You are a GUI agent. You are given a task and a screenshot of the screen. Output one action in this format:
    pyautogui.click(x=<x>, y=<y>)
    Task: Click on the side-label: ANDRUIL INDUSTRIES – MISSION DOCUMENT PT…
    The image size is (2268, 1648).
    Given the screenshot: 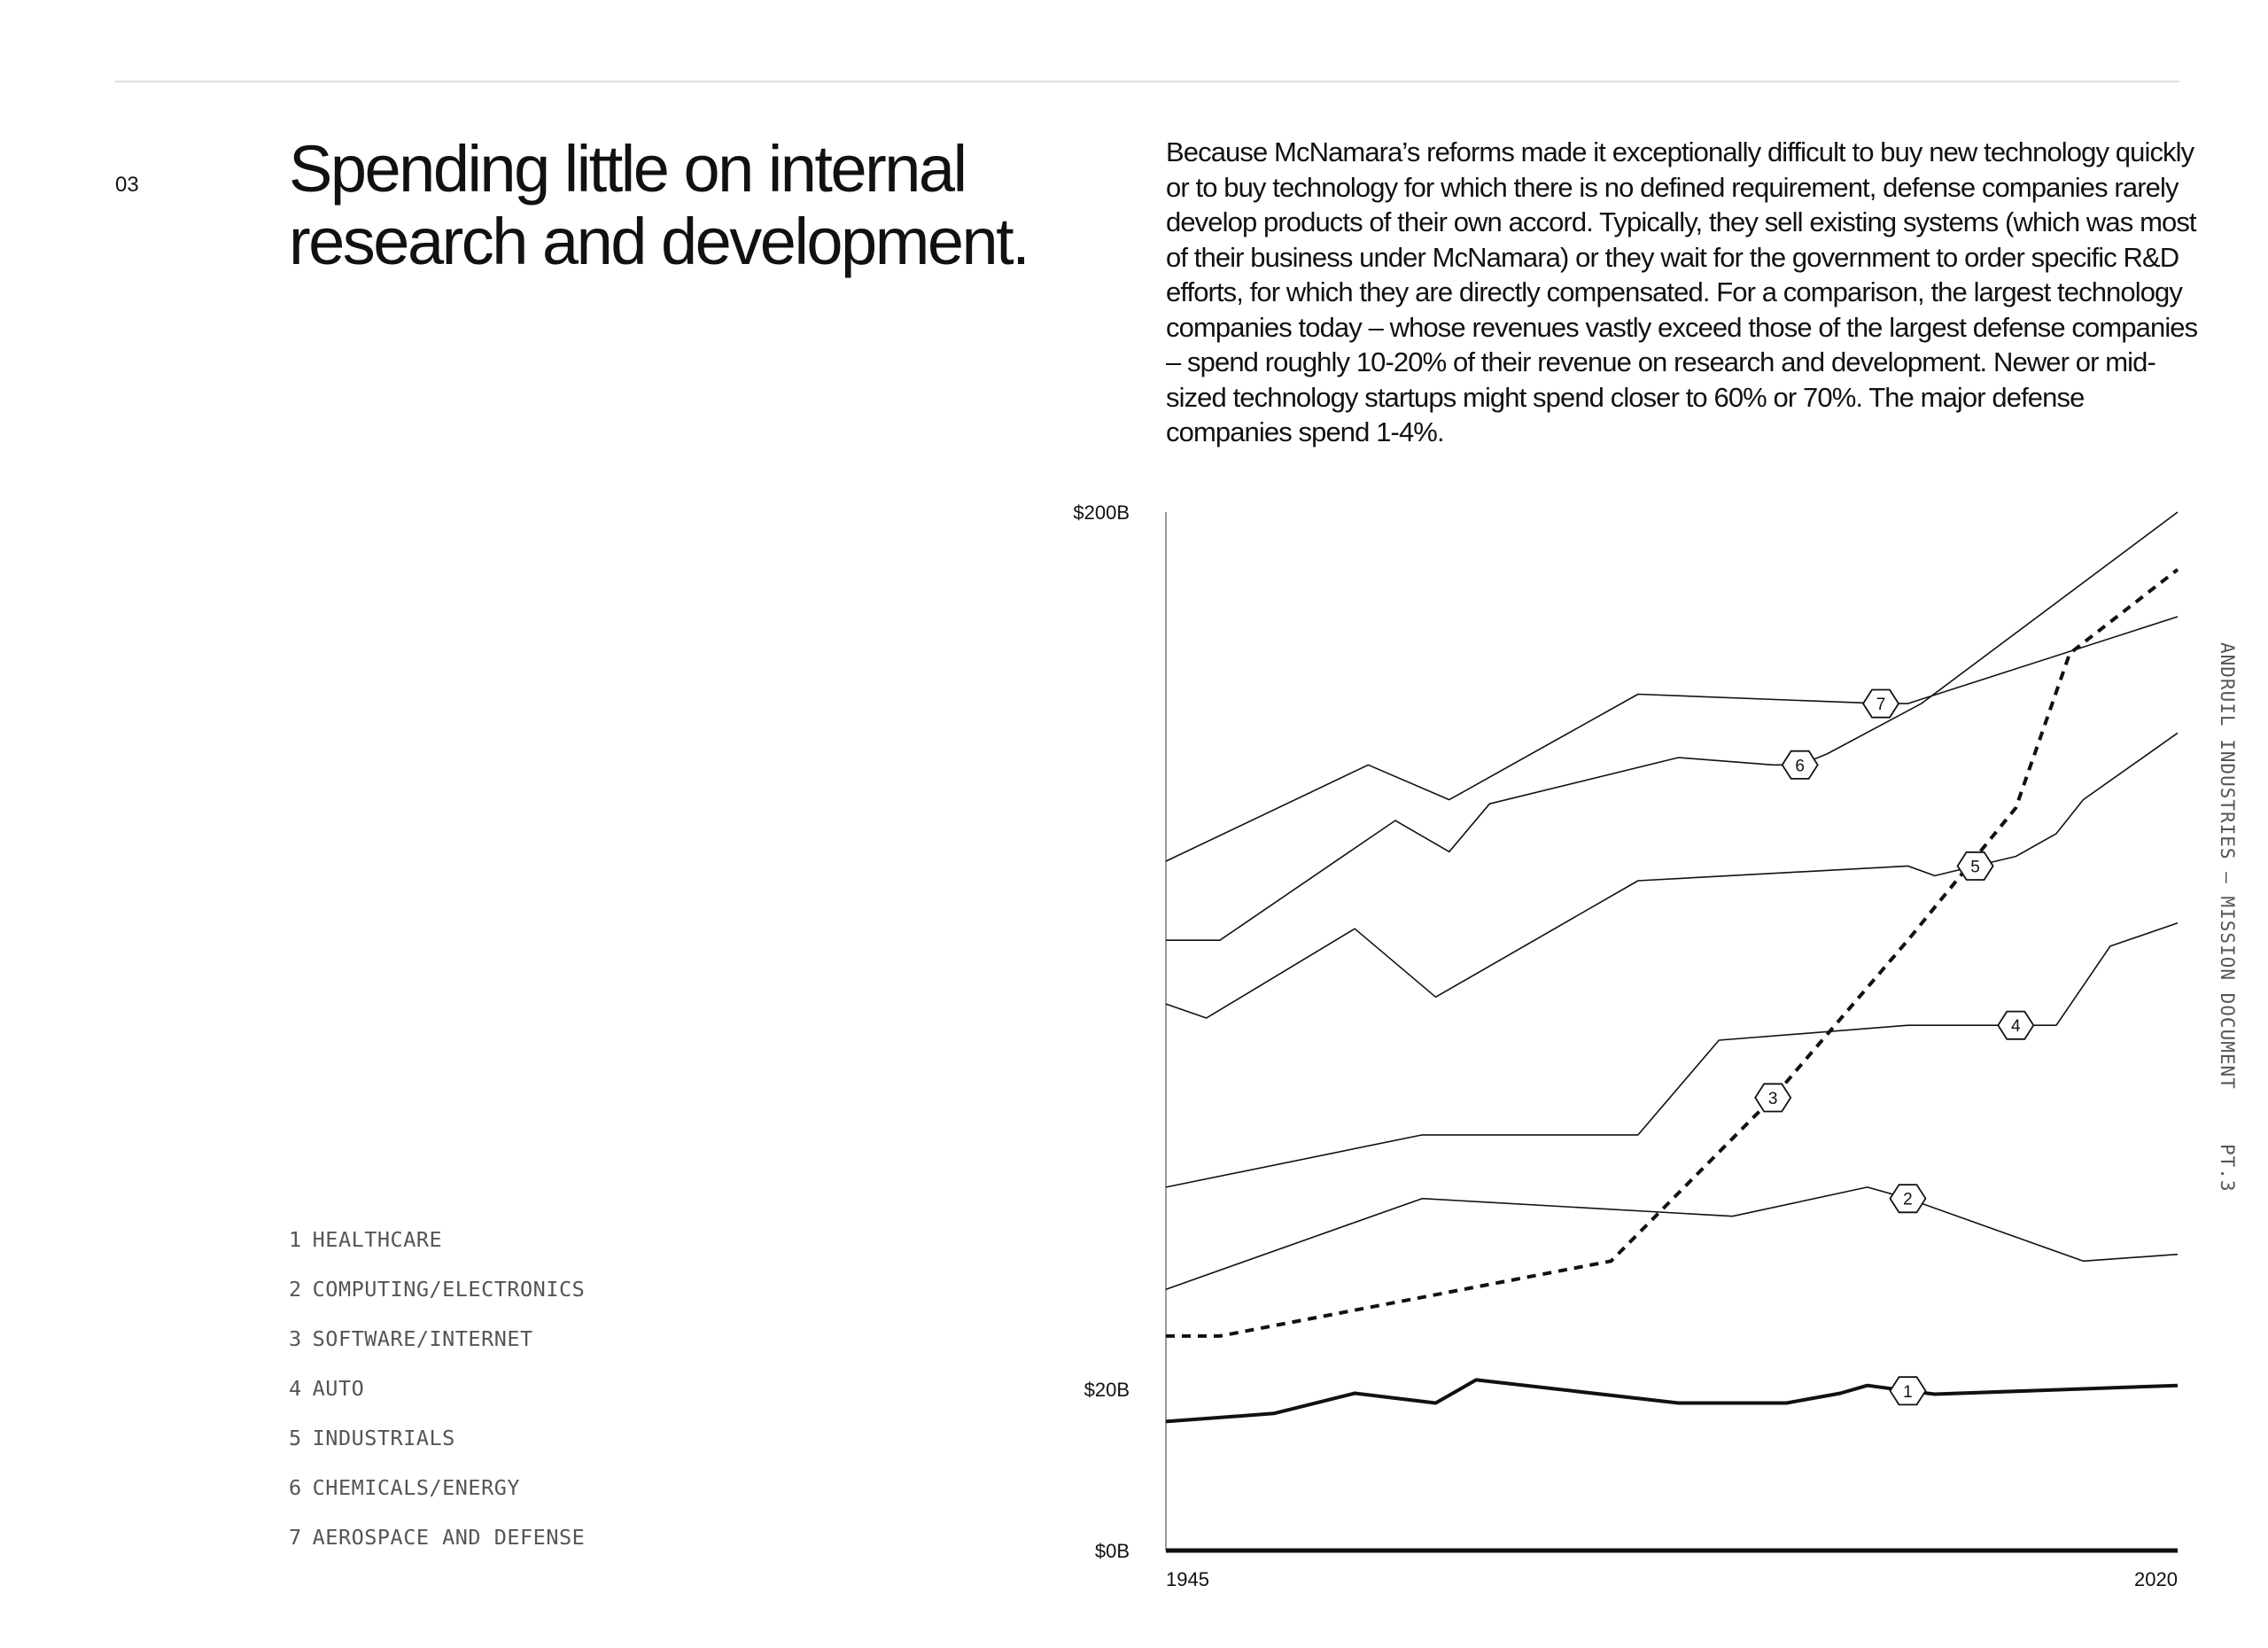 What is the action you would take?
    pyautogui.click(x=2227, y=917)
    